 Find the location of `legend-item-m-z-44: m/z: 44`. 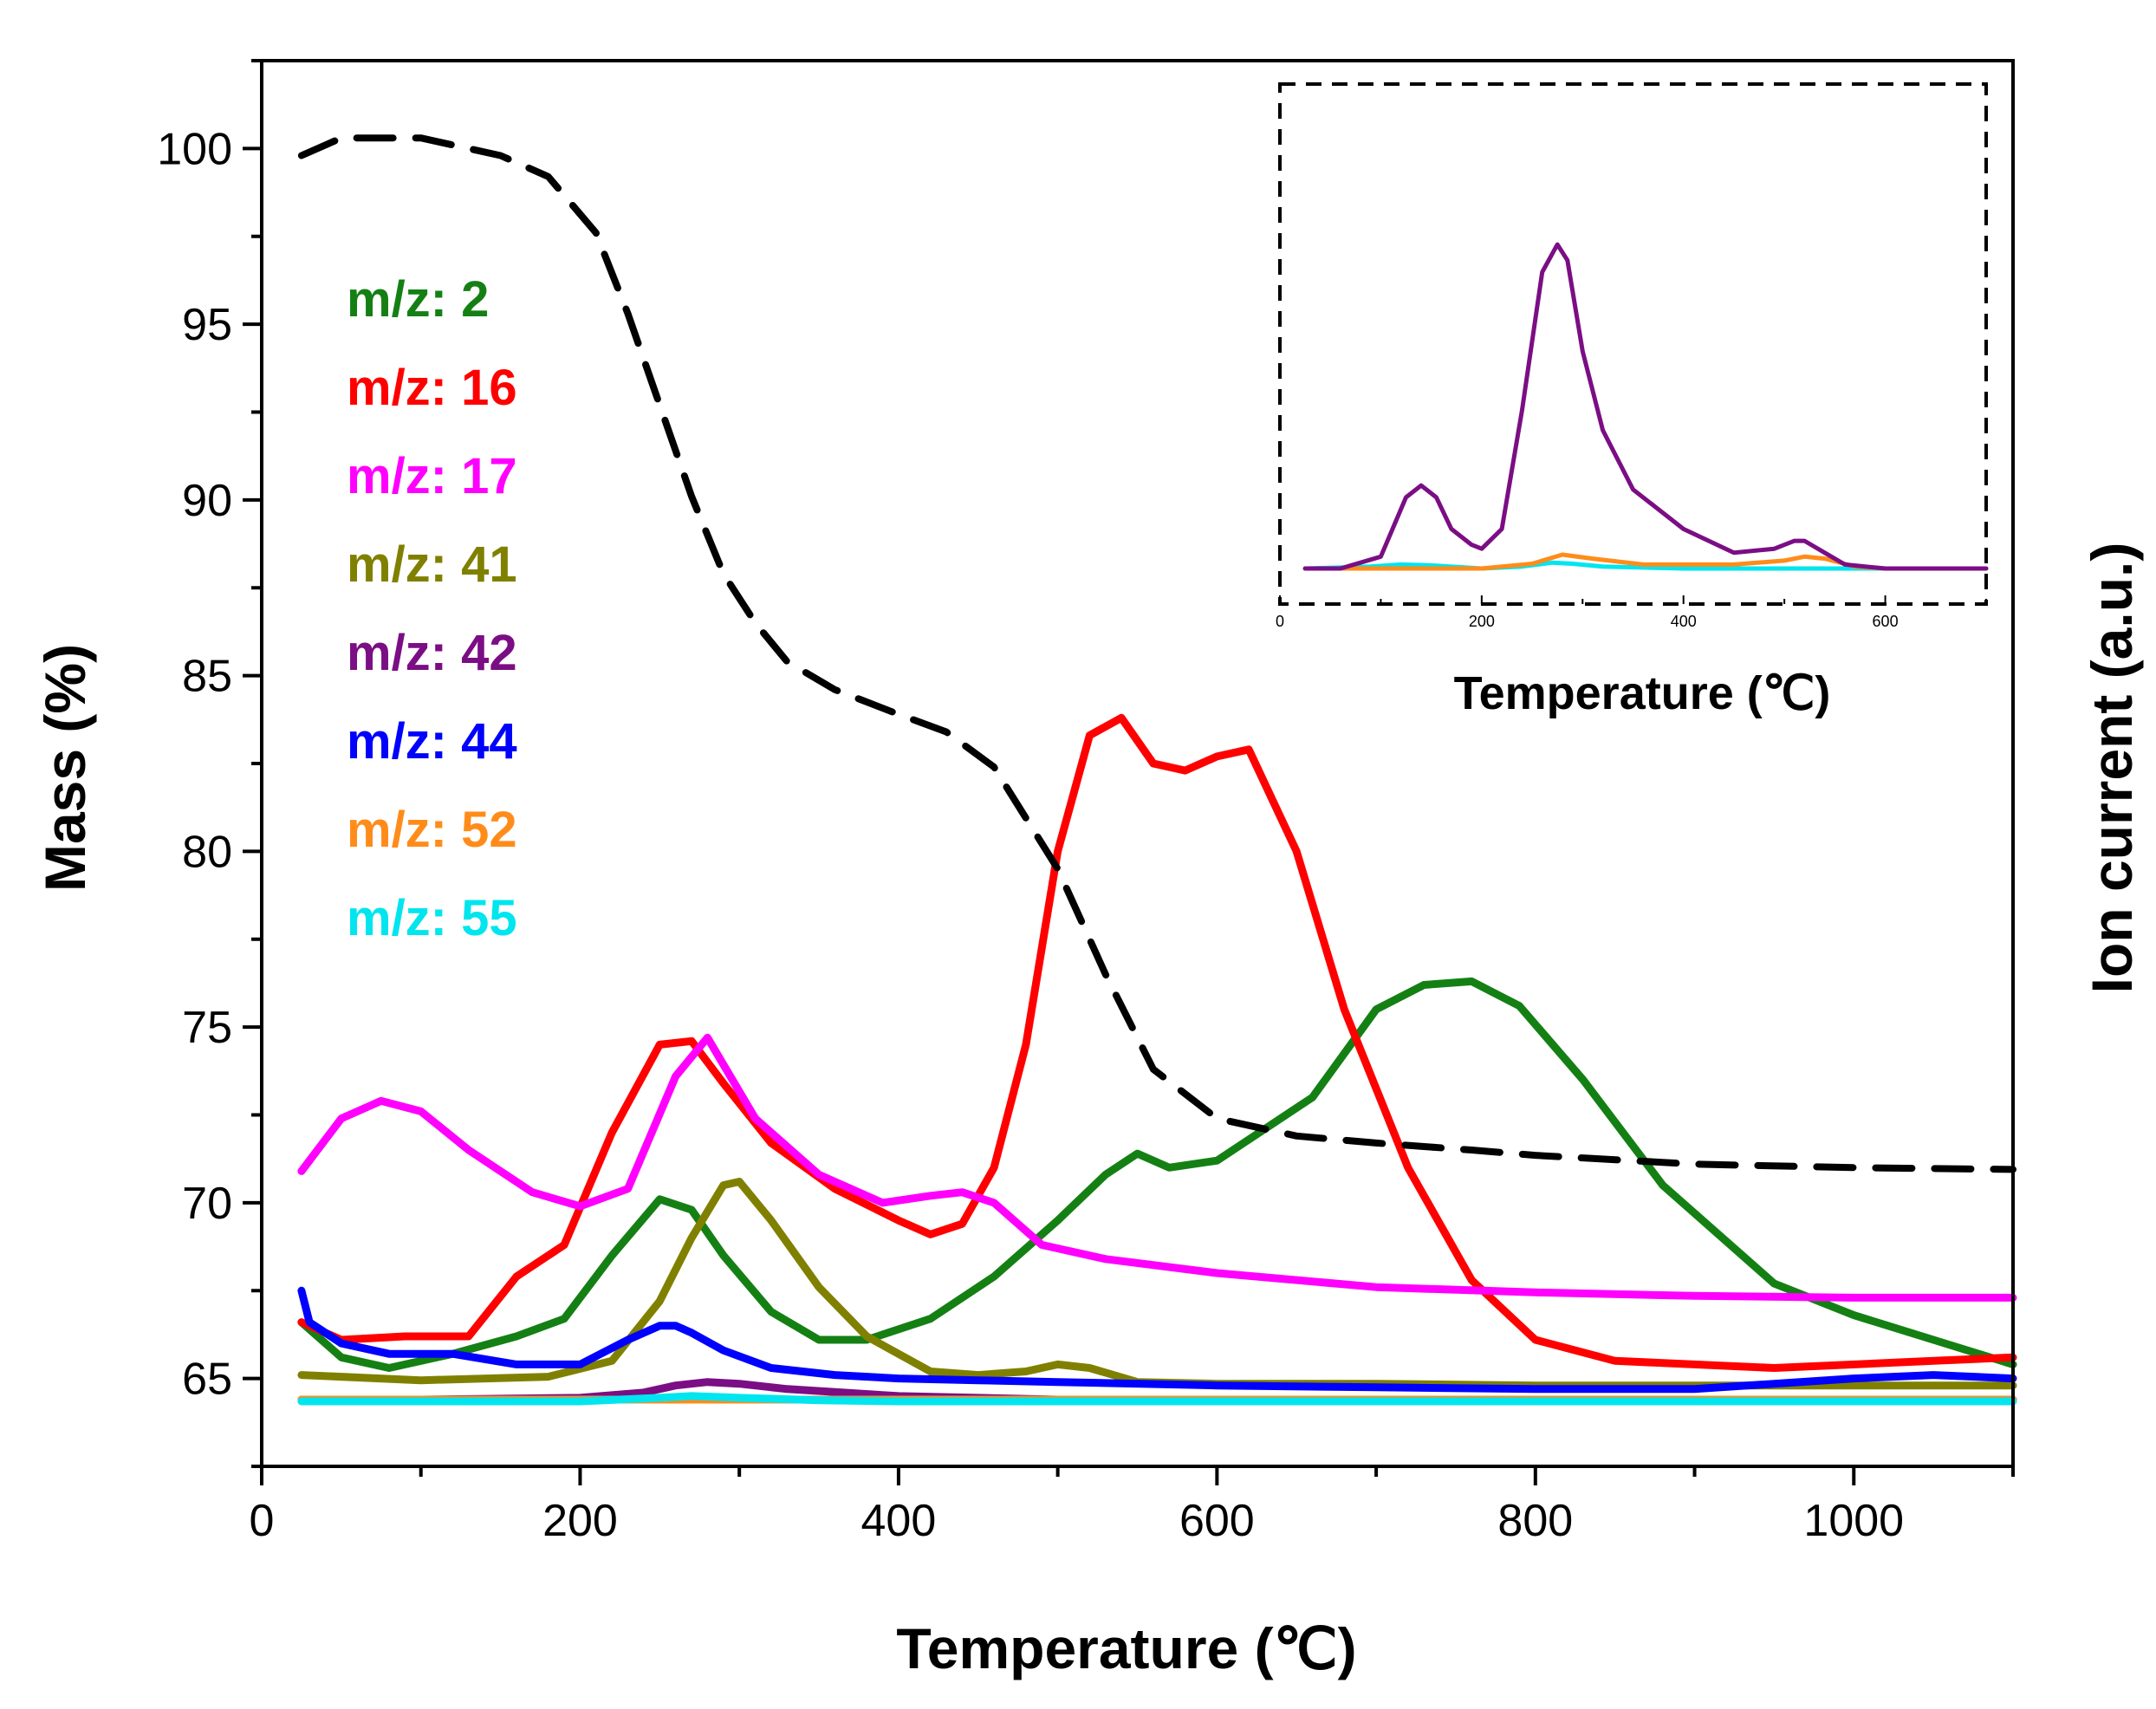

legend-item-m-z-44: m/z: 44 is located at coordinates (432, 741).